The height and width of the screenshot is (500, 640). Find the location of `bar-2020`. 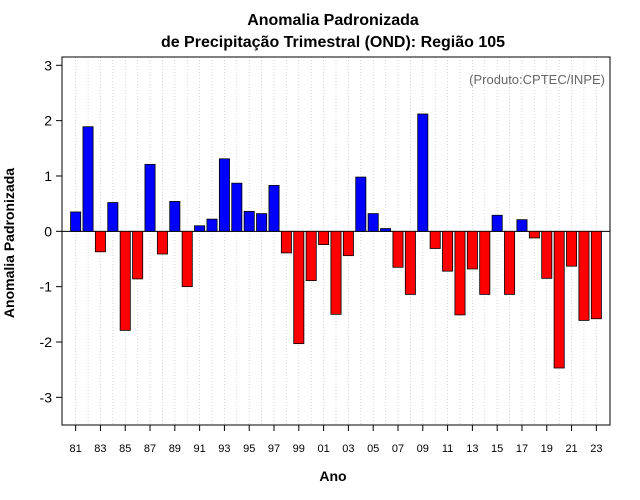

bar-2020 is located at coordinates (559, 299).